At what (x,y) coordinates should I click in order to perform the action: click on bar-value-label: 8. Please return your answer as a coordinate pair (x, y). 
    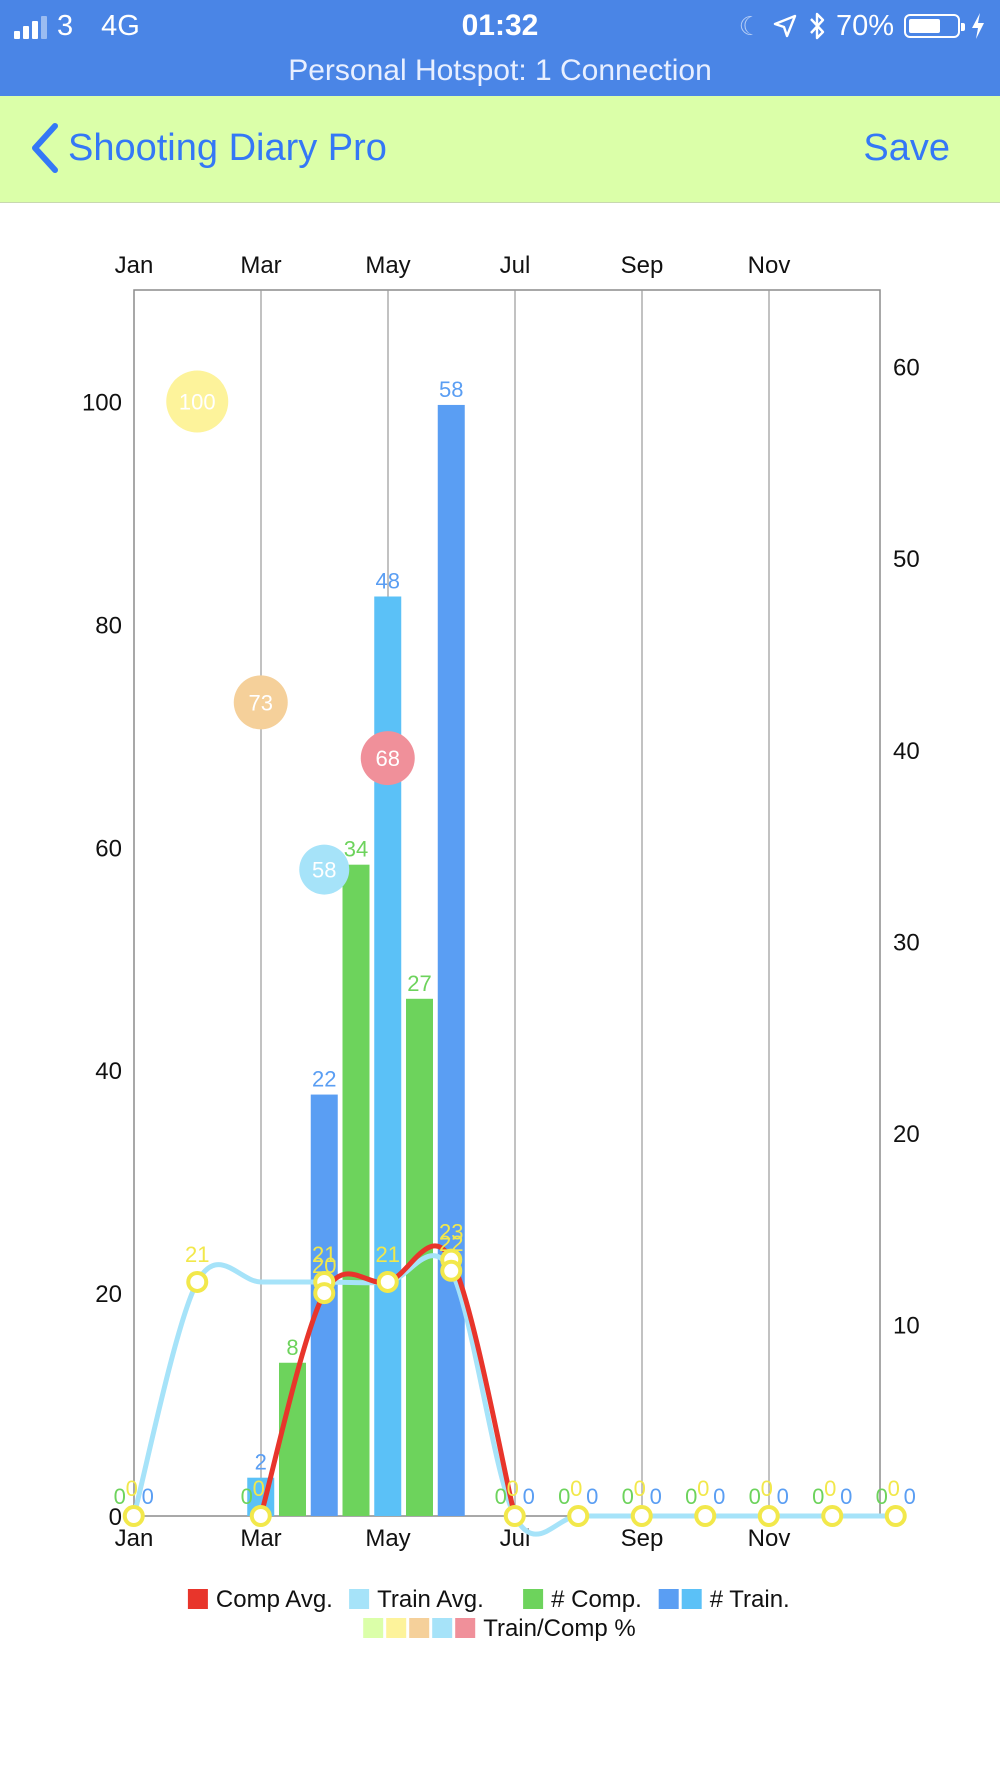
    Looking at the image, I should click on (292, 1347).